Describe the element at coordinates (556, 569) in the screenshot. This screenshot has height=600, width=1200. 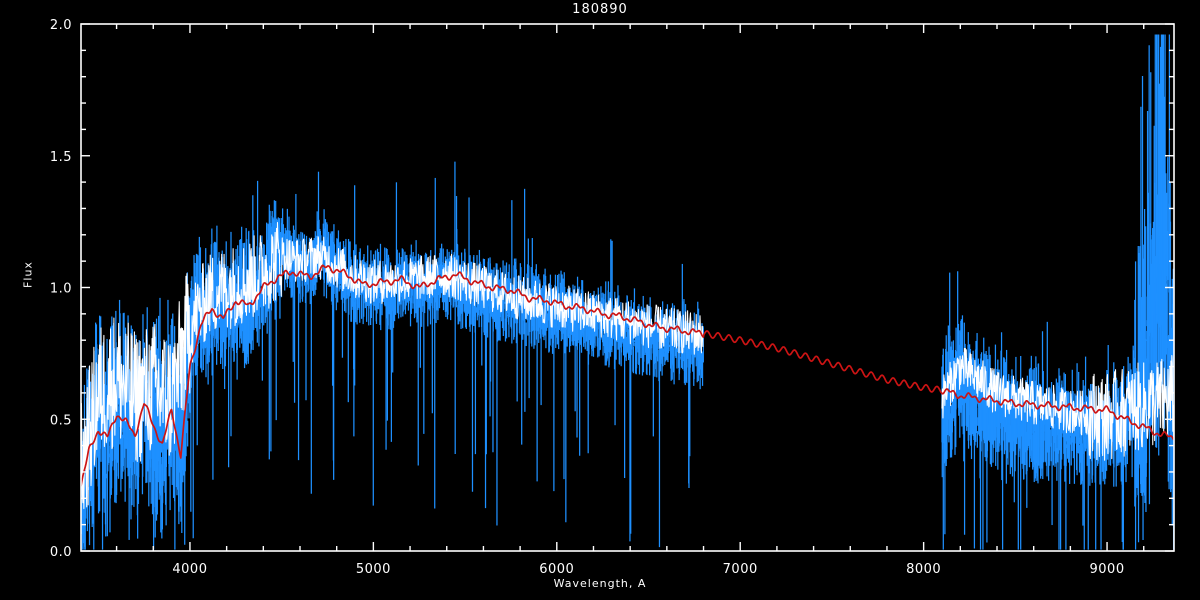
I see `x-tick-label: 6000` at that location.